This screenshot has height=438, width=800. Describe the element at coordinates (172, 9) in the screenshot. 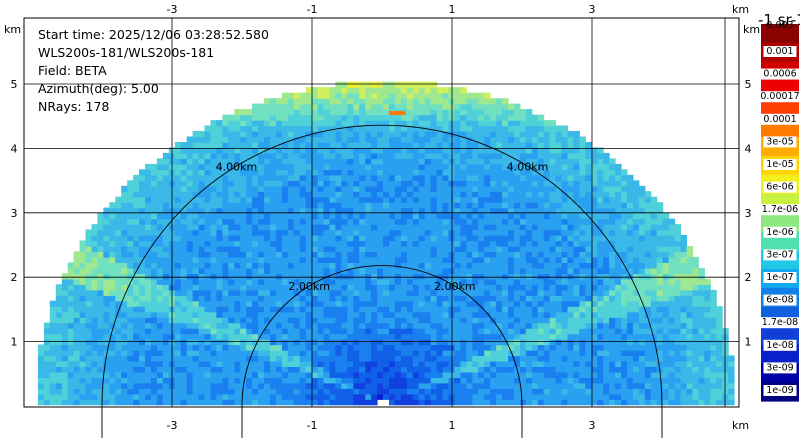

I see `x-tick-top: -3` at that location.